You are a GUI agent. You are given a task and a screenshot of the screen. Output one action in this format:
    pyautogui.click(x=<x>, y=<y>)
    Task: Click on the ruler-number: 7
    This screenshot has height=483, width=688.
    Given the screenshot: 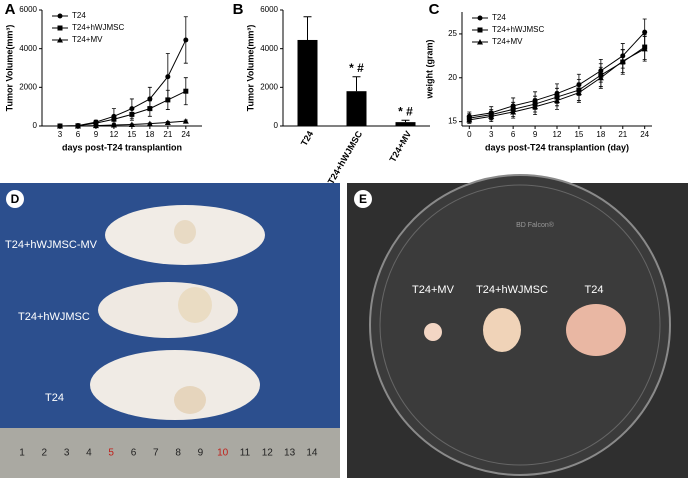 What is the action you would take?
    pyautogui.click(x=156, y=453)
    